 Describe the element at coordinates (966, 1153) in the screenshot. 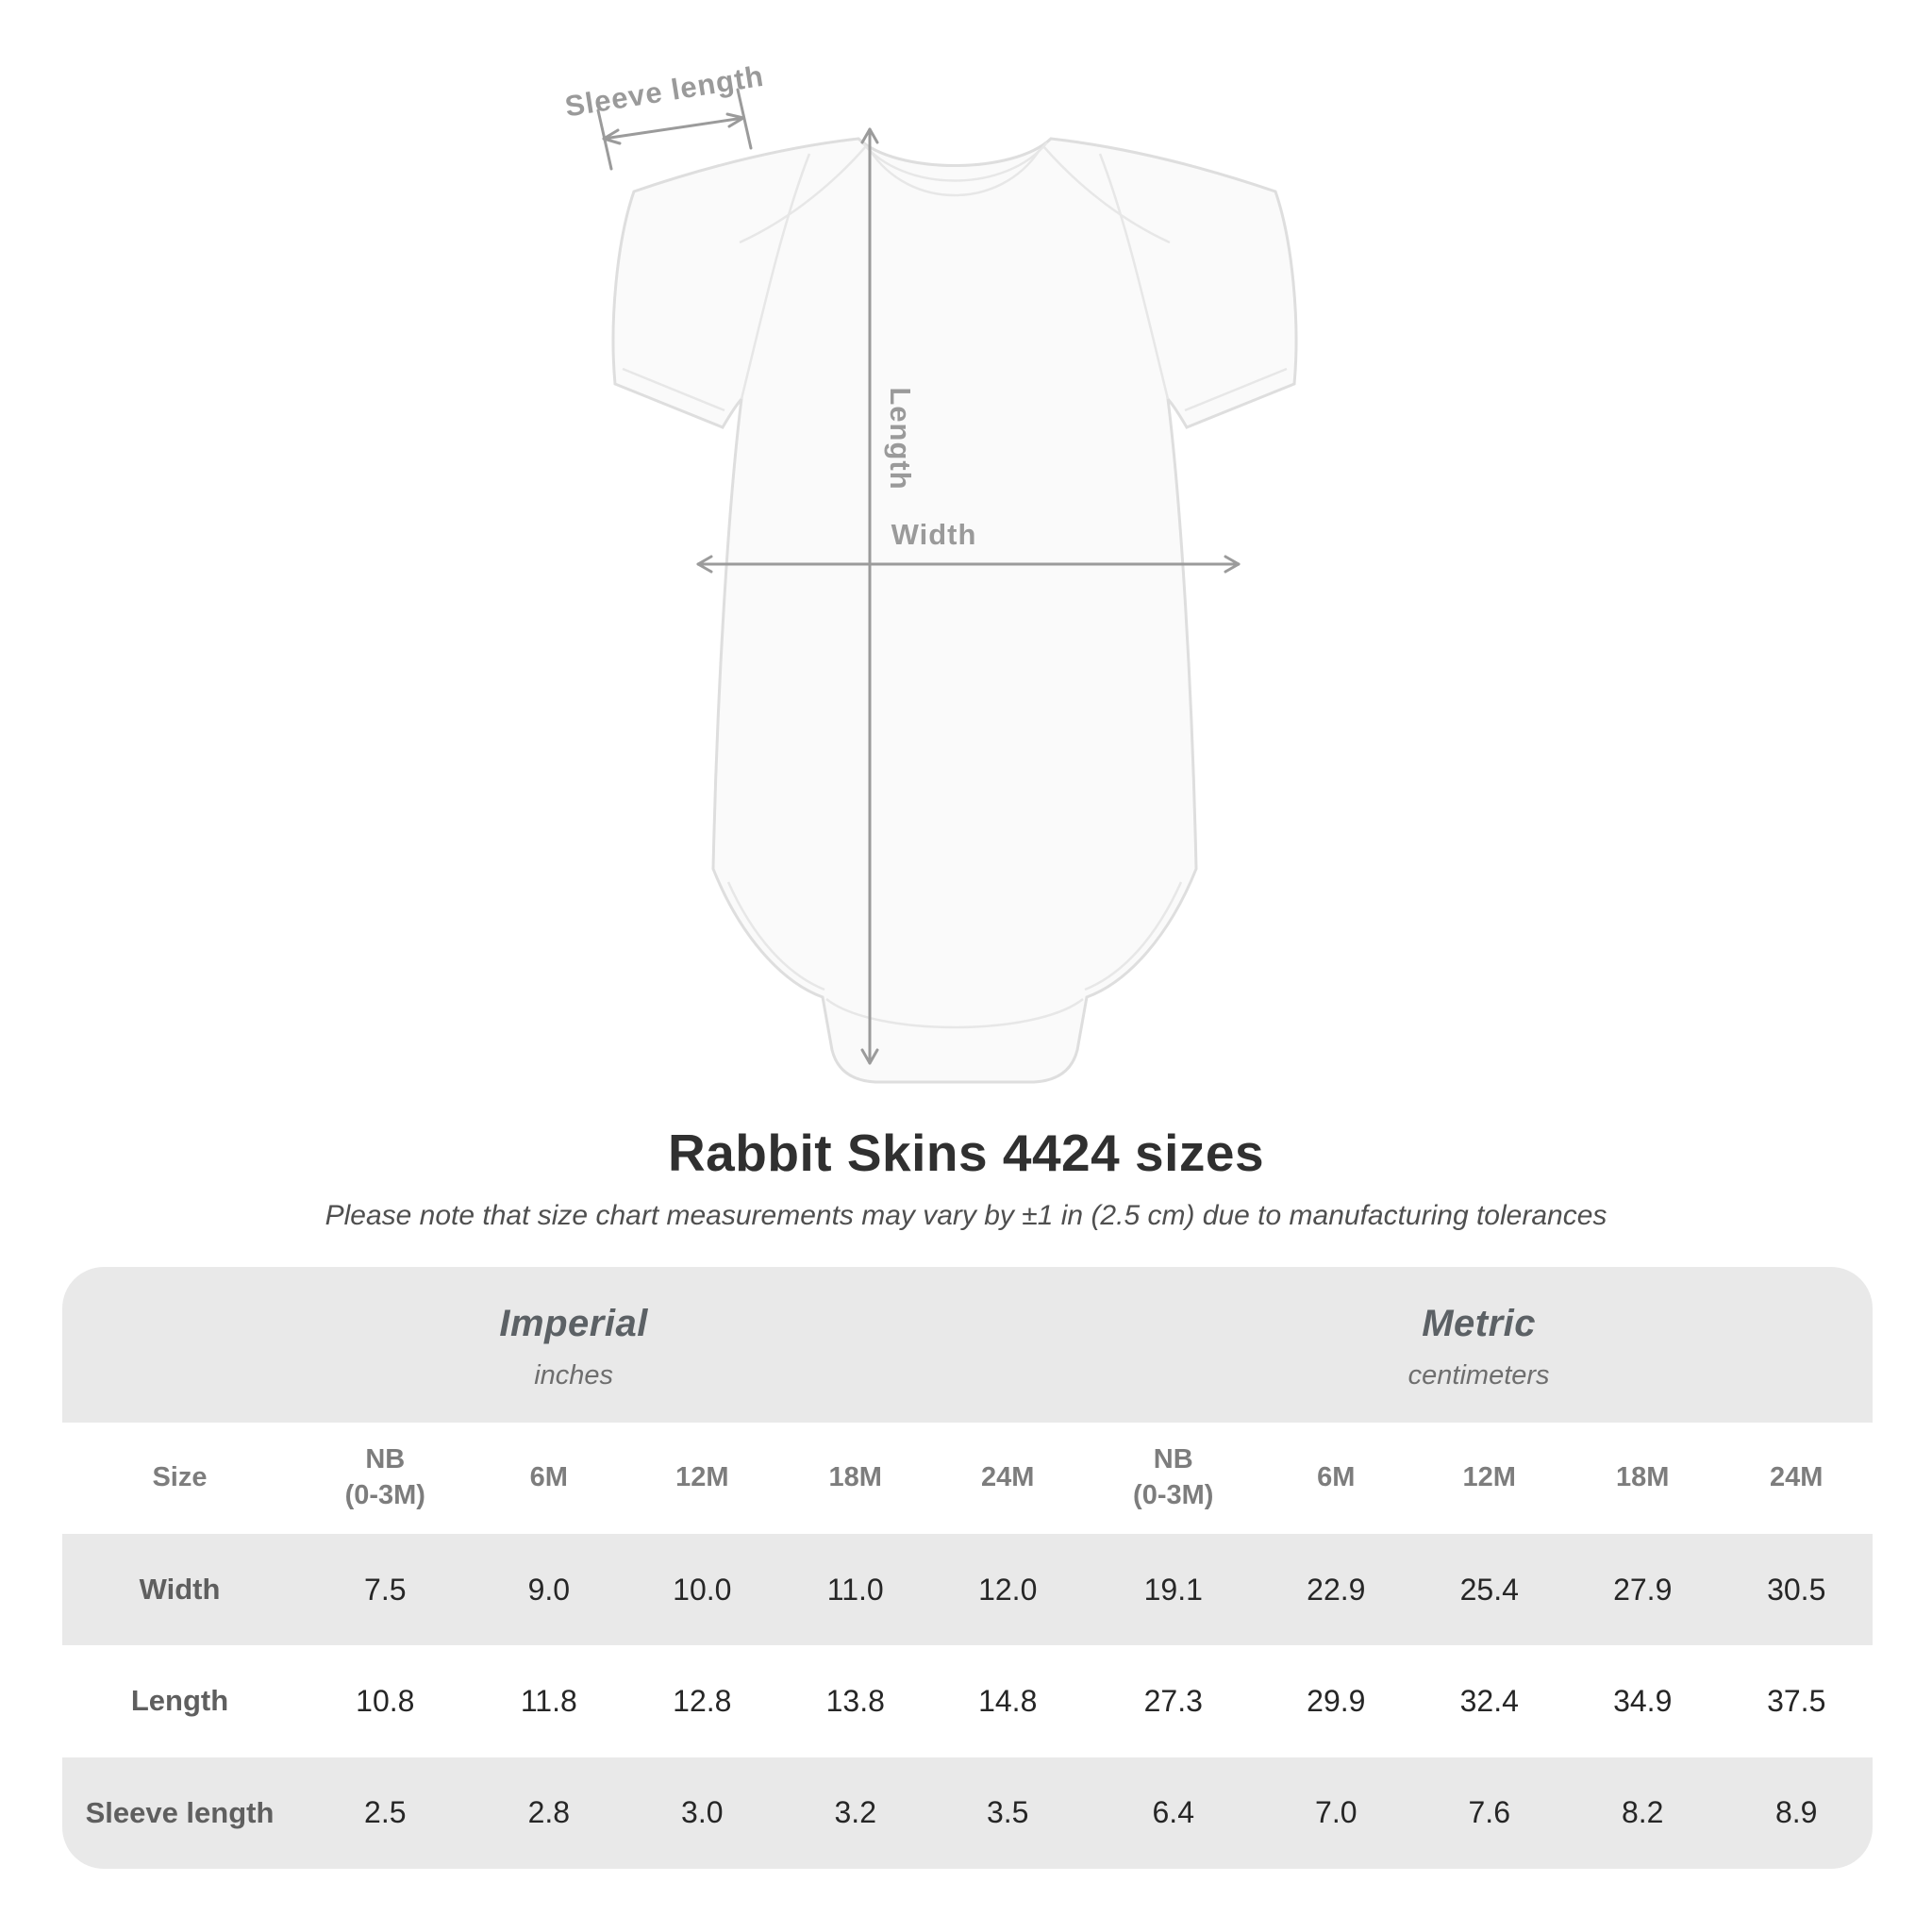

I see `page-title: Rabbit Skins 4424 sizes` at that location.